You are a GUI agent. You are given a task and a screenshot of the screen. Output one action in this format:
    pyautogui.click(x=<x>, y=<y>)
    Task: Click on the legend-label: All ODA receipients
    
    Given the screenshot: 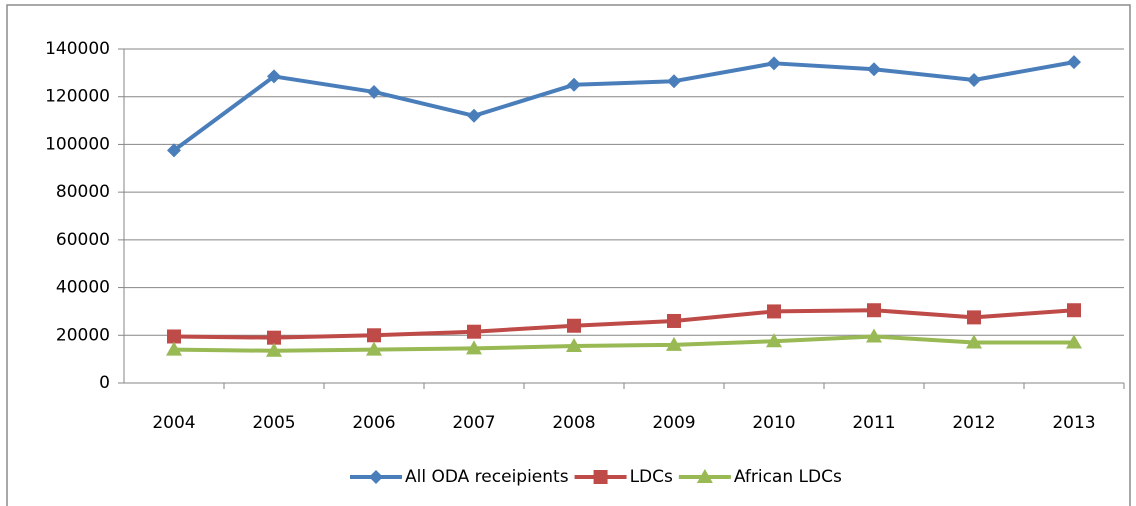 What is the action you would take?
    pyautogui.click(x=487, y=477)
    